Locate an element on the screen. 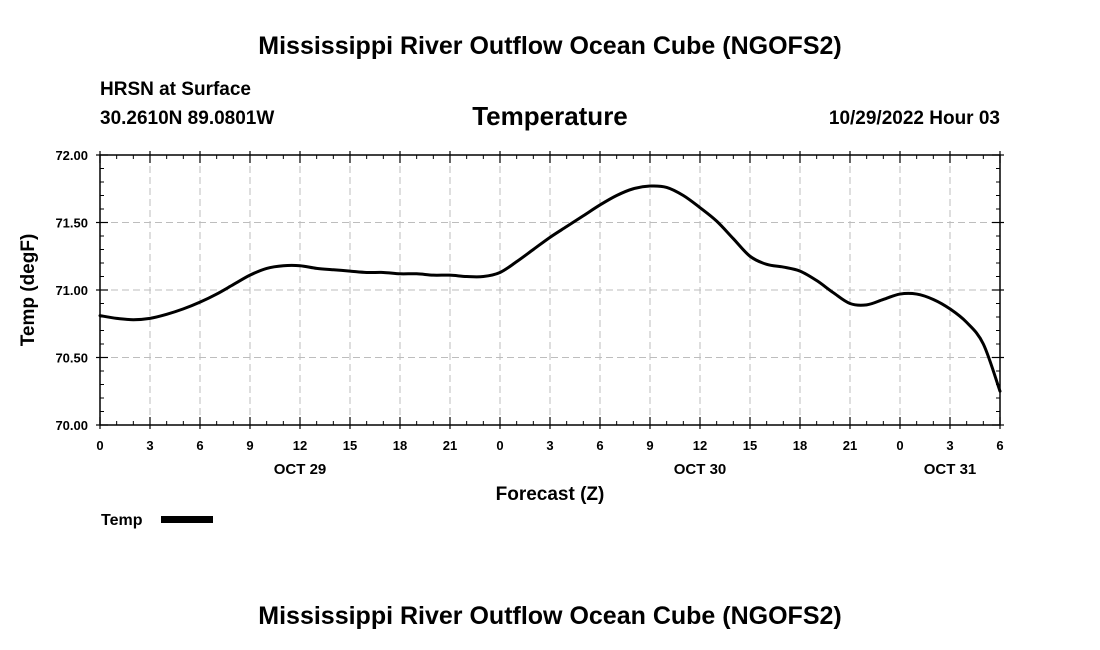  day-label: OCT 30 is located at coordinates (700, 469).